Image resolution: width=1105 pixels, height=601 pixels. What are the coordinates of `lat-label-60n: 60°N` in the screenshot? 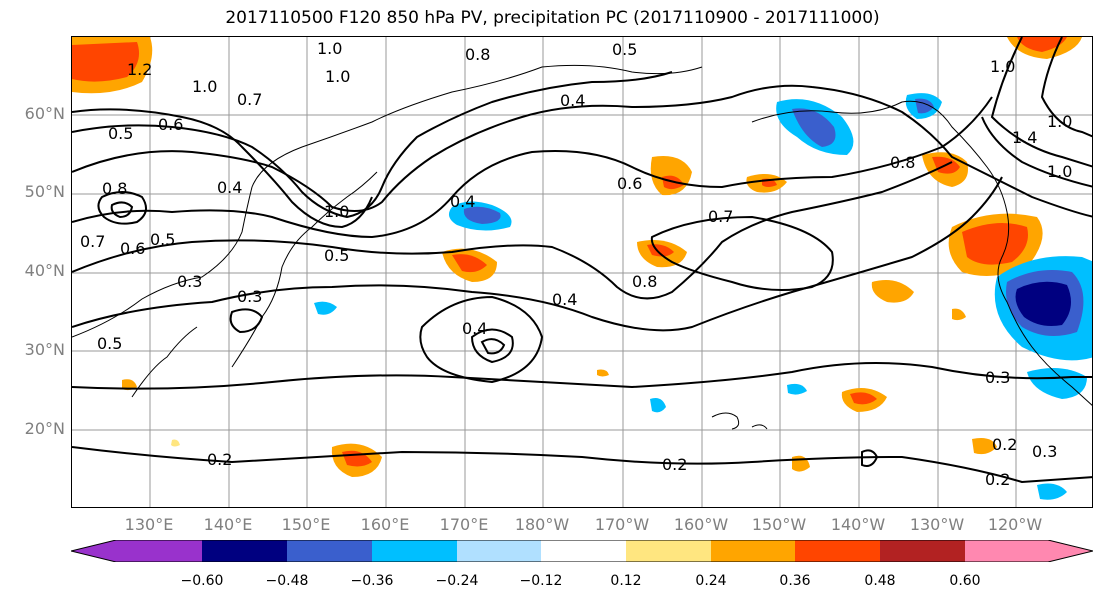 It's located at (44, 113).